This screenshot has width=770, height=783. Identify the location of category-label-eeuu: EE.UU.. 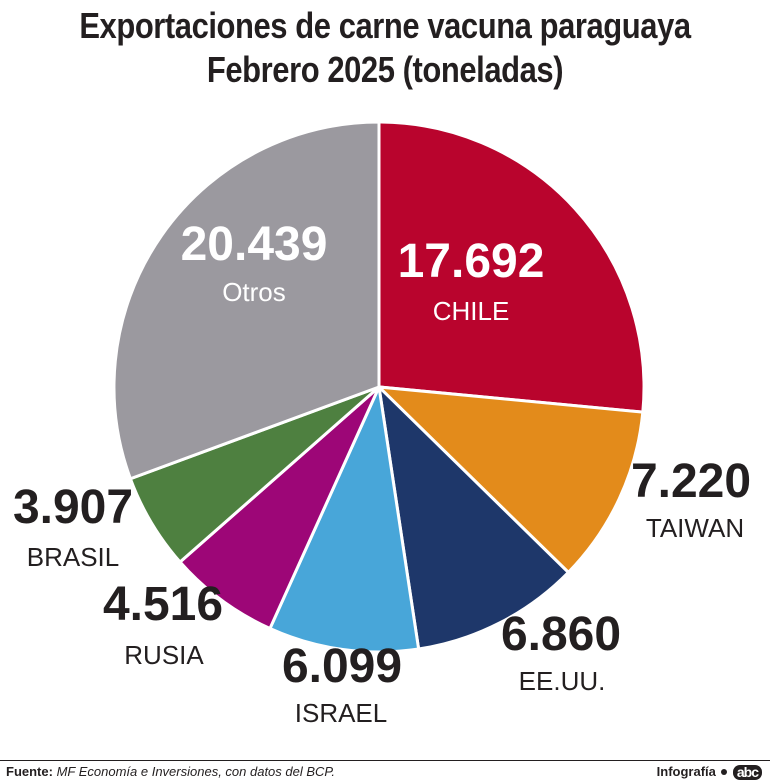
(562, 681).